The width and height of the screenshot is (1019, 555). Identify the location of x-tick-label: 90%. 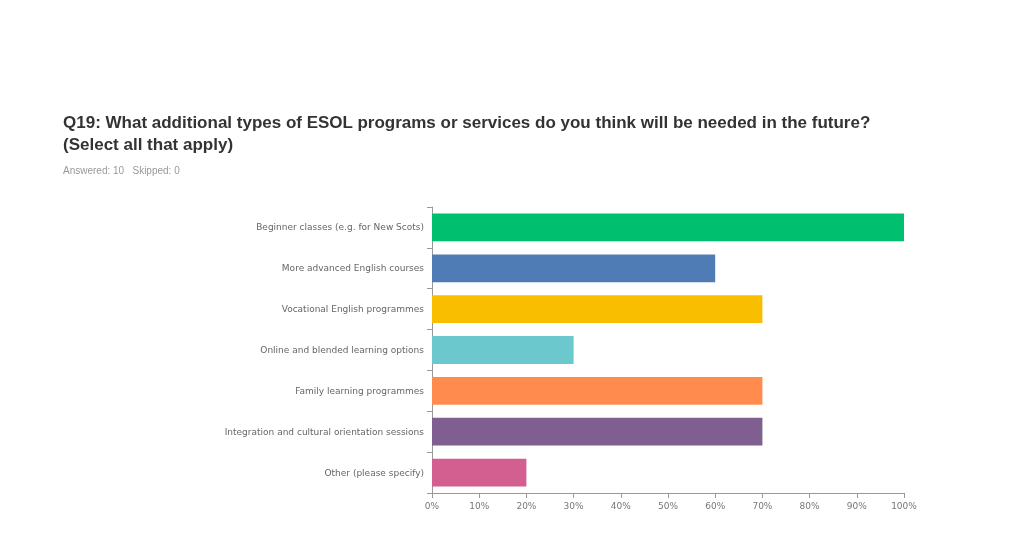
(857, 505).